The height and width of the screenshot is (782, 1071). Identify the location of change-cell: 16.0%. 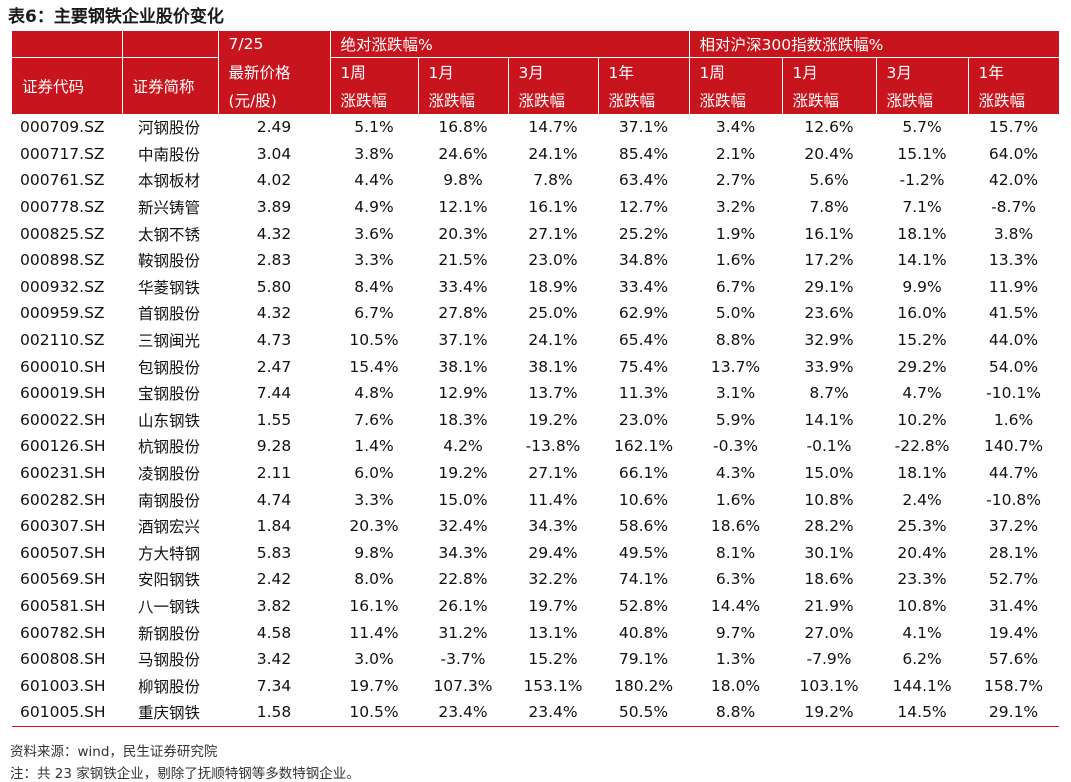
(922, 313).